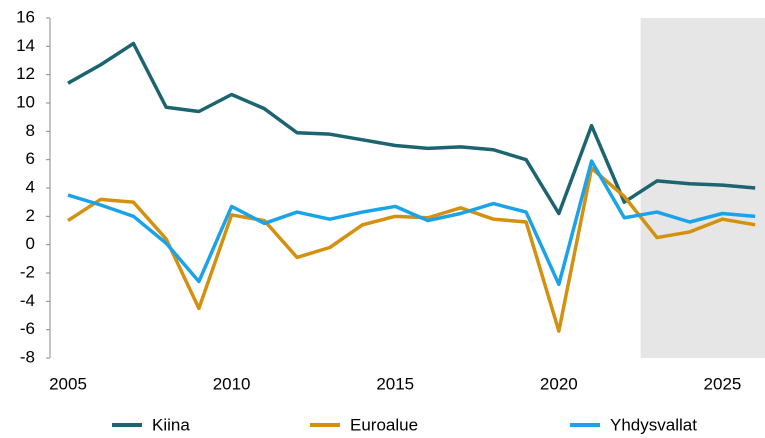 The height and width of the screenshot is (438, 765). What do you see at coordinates (723, 383) in the screenshot?
I see `x-tick-label: 2025` at bounding box center [723, 383].